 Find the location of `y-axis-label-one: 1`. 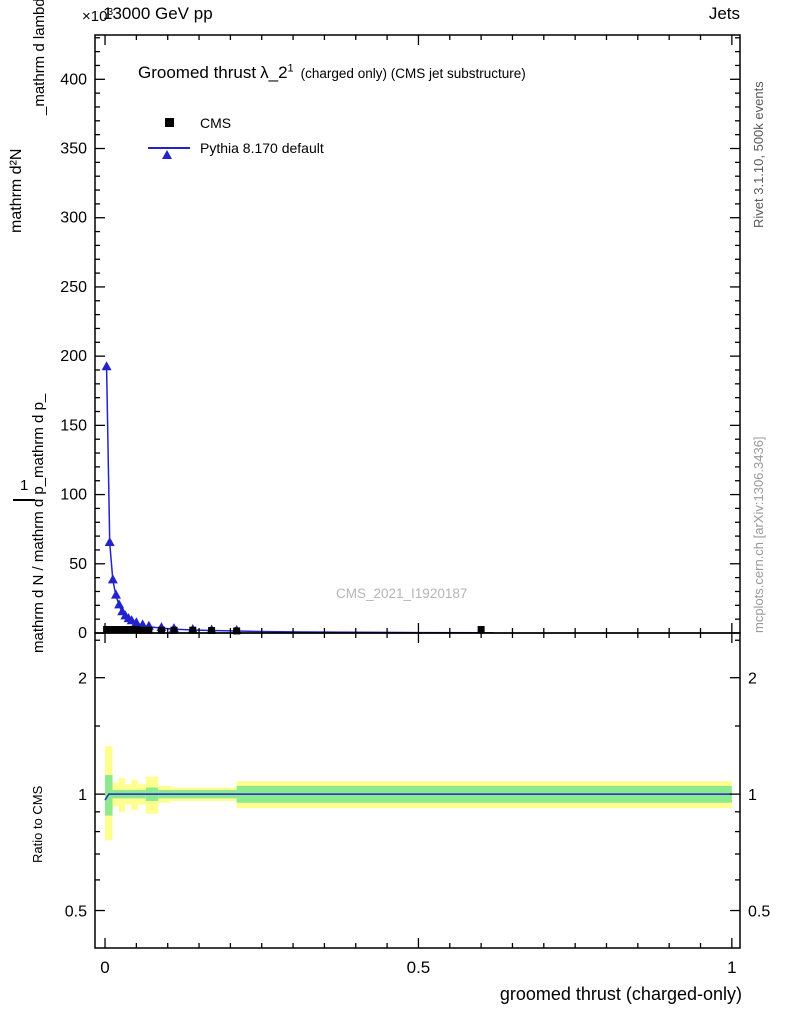

y-axis-label-one: 1 is located at coordinates (24, 485).